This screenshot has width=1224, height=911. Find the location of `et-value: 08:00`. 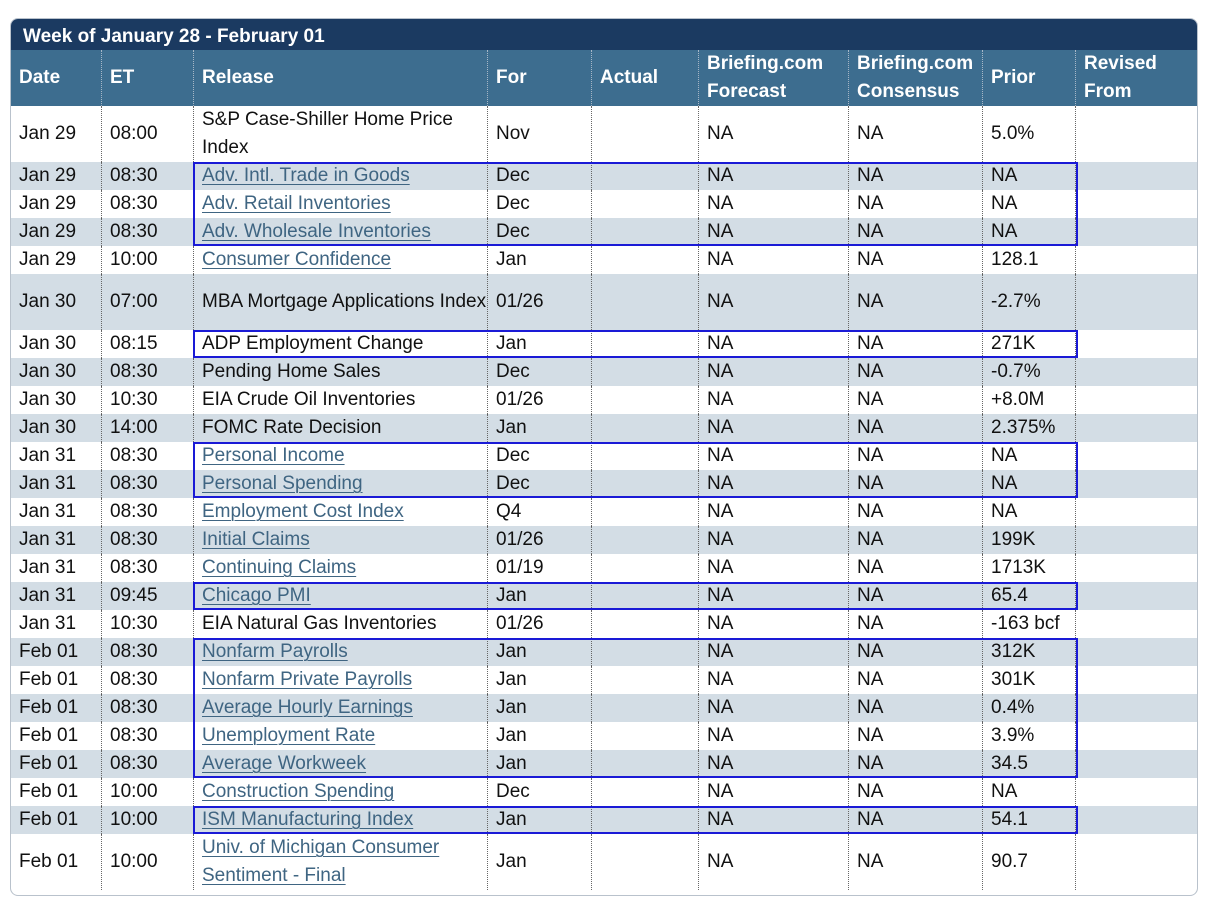

et-value: 08:00 is located at coordinates (134, 133).